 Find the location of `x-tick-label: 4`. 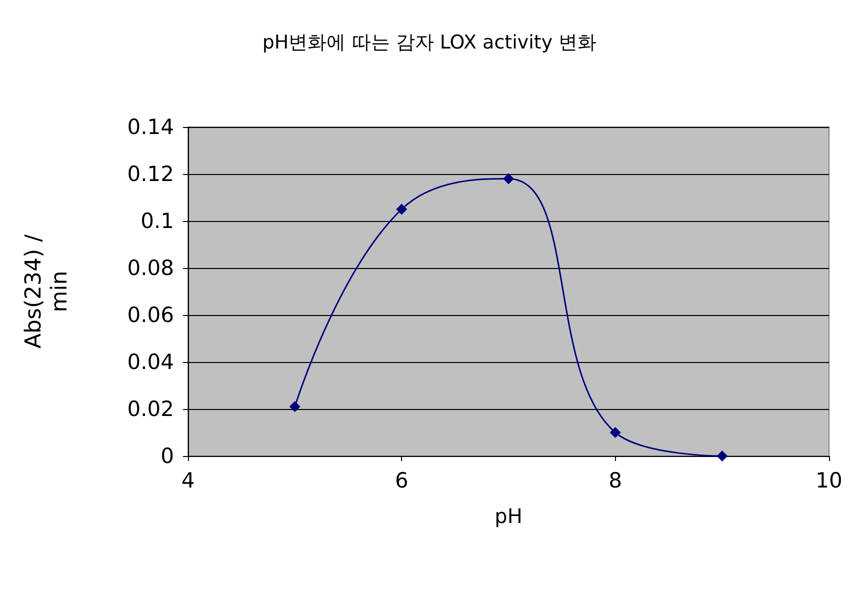

x-tick-label: 4 is located at coordinates (188, 480).